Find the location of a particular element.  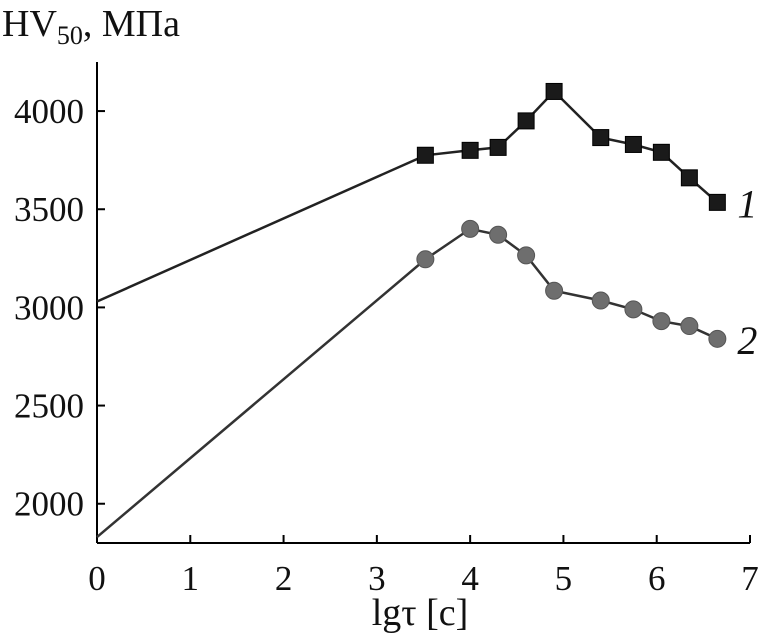

y-axis-title: HV50, МПа is located at coordinates (91, 26).